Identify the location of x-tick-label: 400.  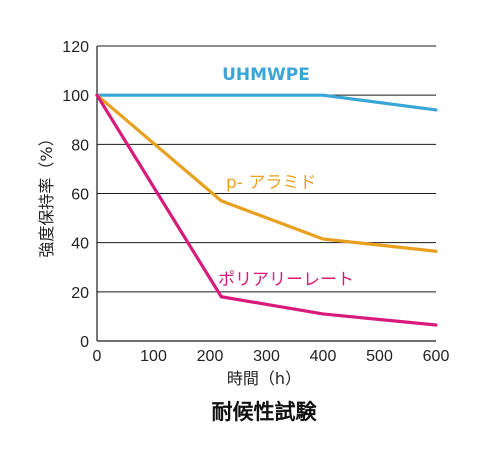
(323, 356).